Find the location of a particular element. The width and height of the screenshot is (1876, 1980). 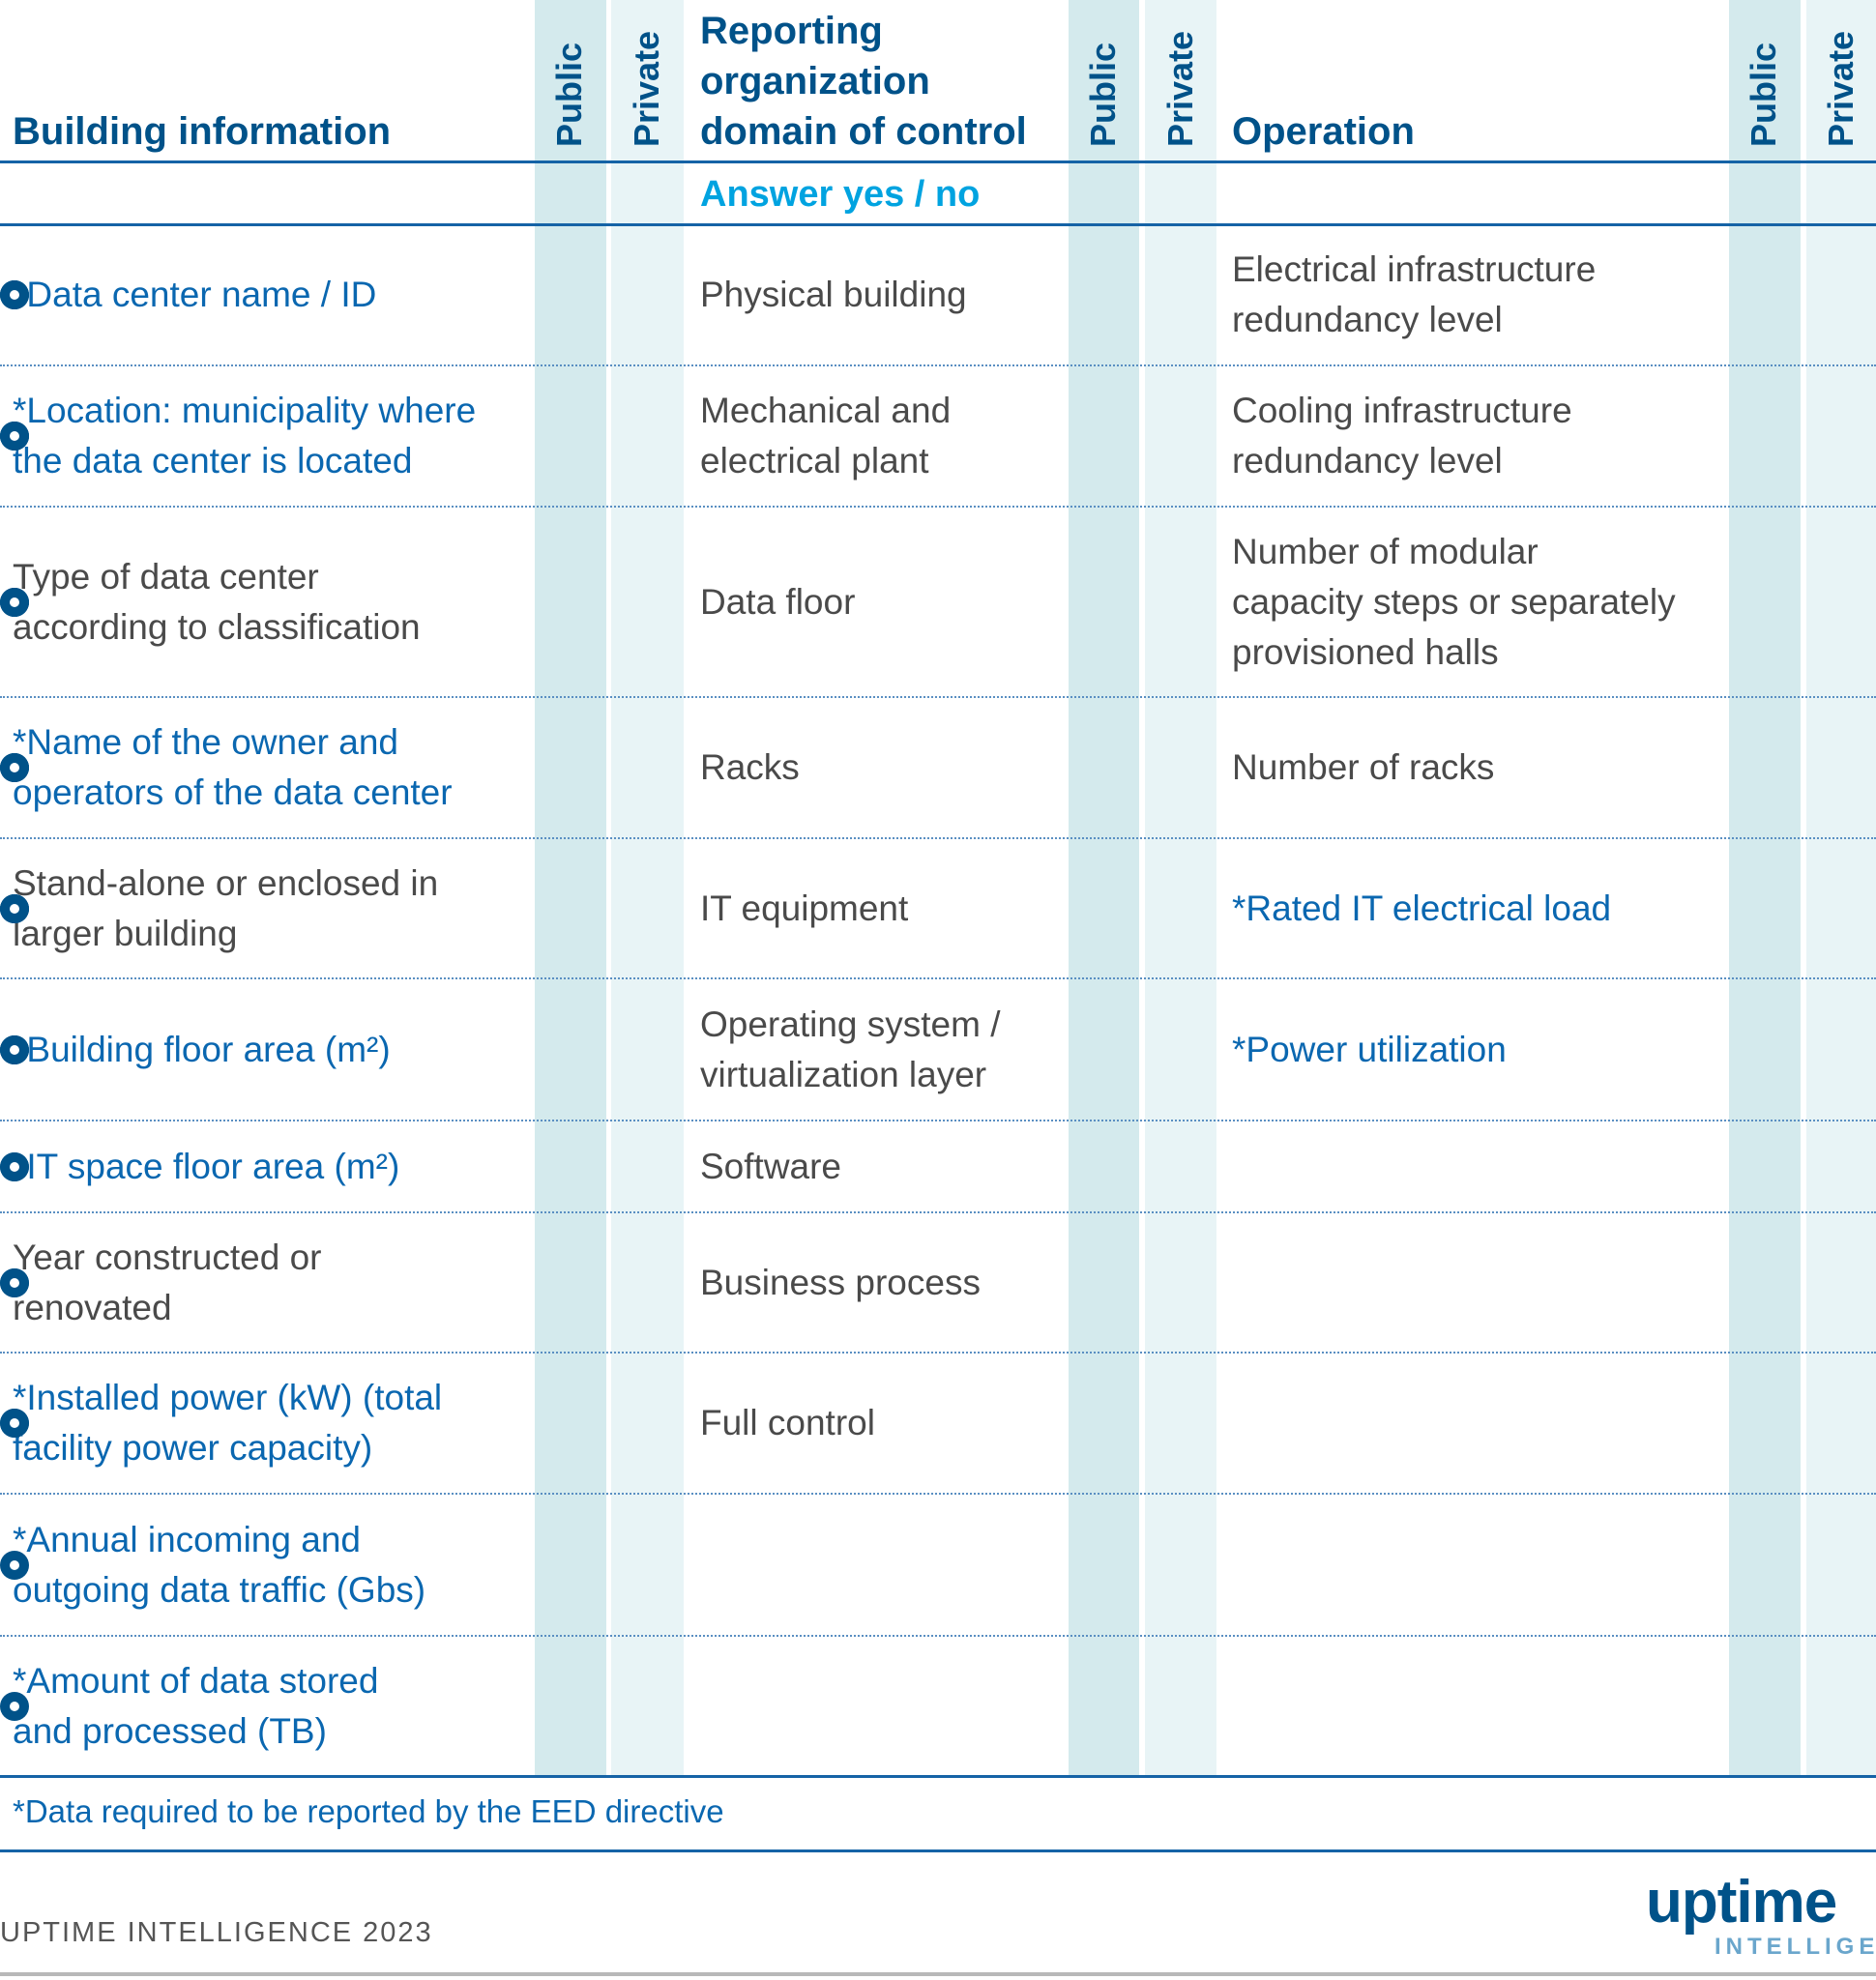

col1-public-band is located at coordinates (570, 888).